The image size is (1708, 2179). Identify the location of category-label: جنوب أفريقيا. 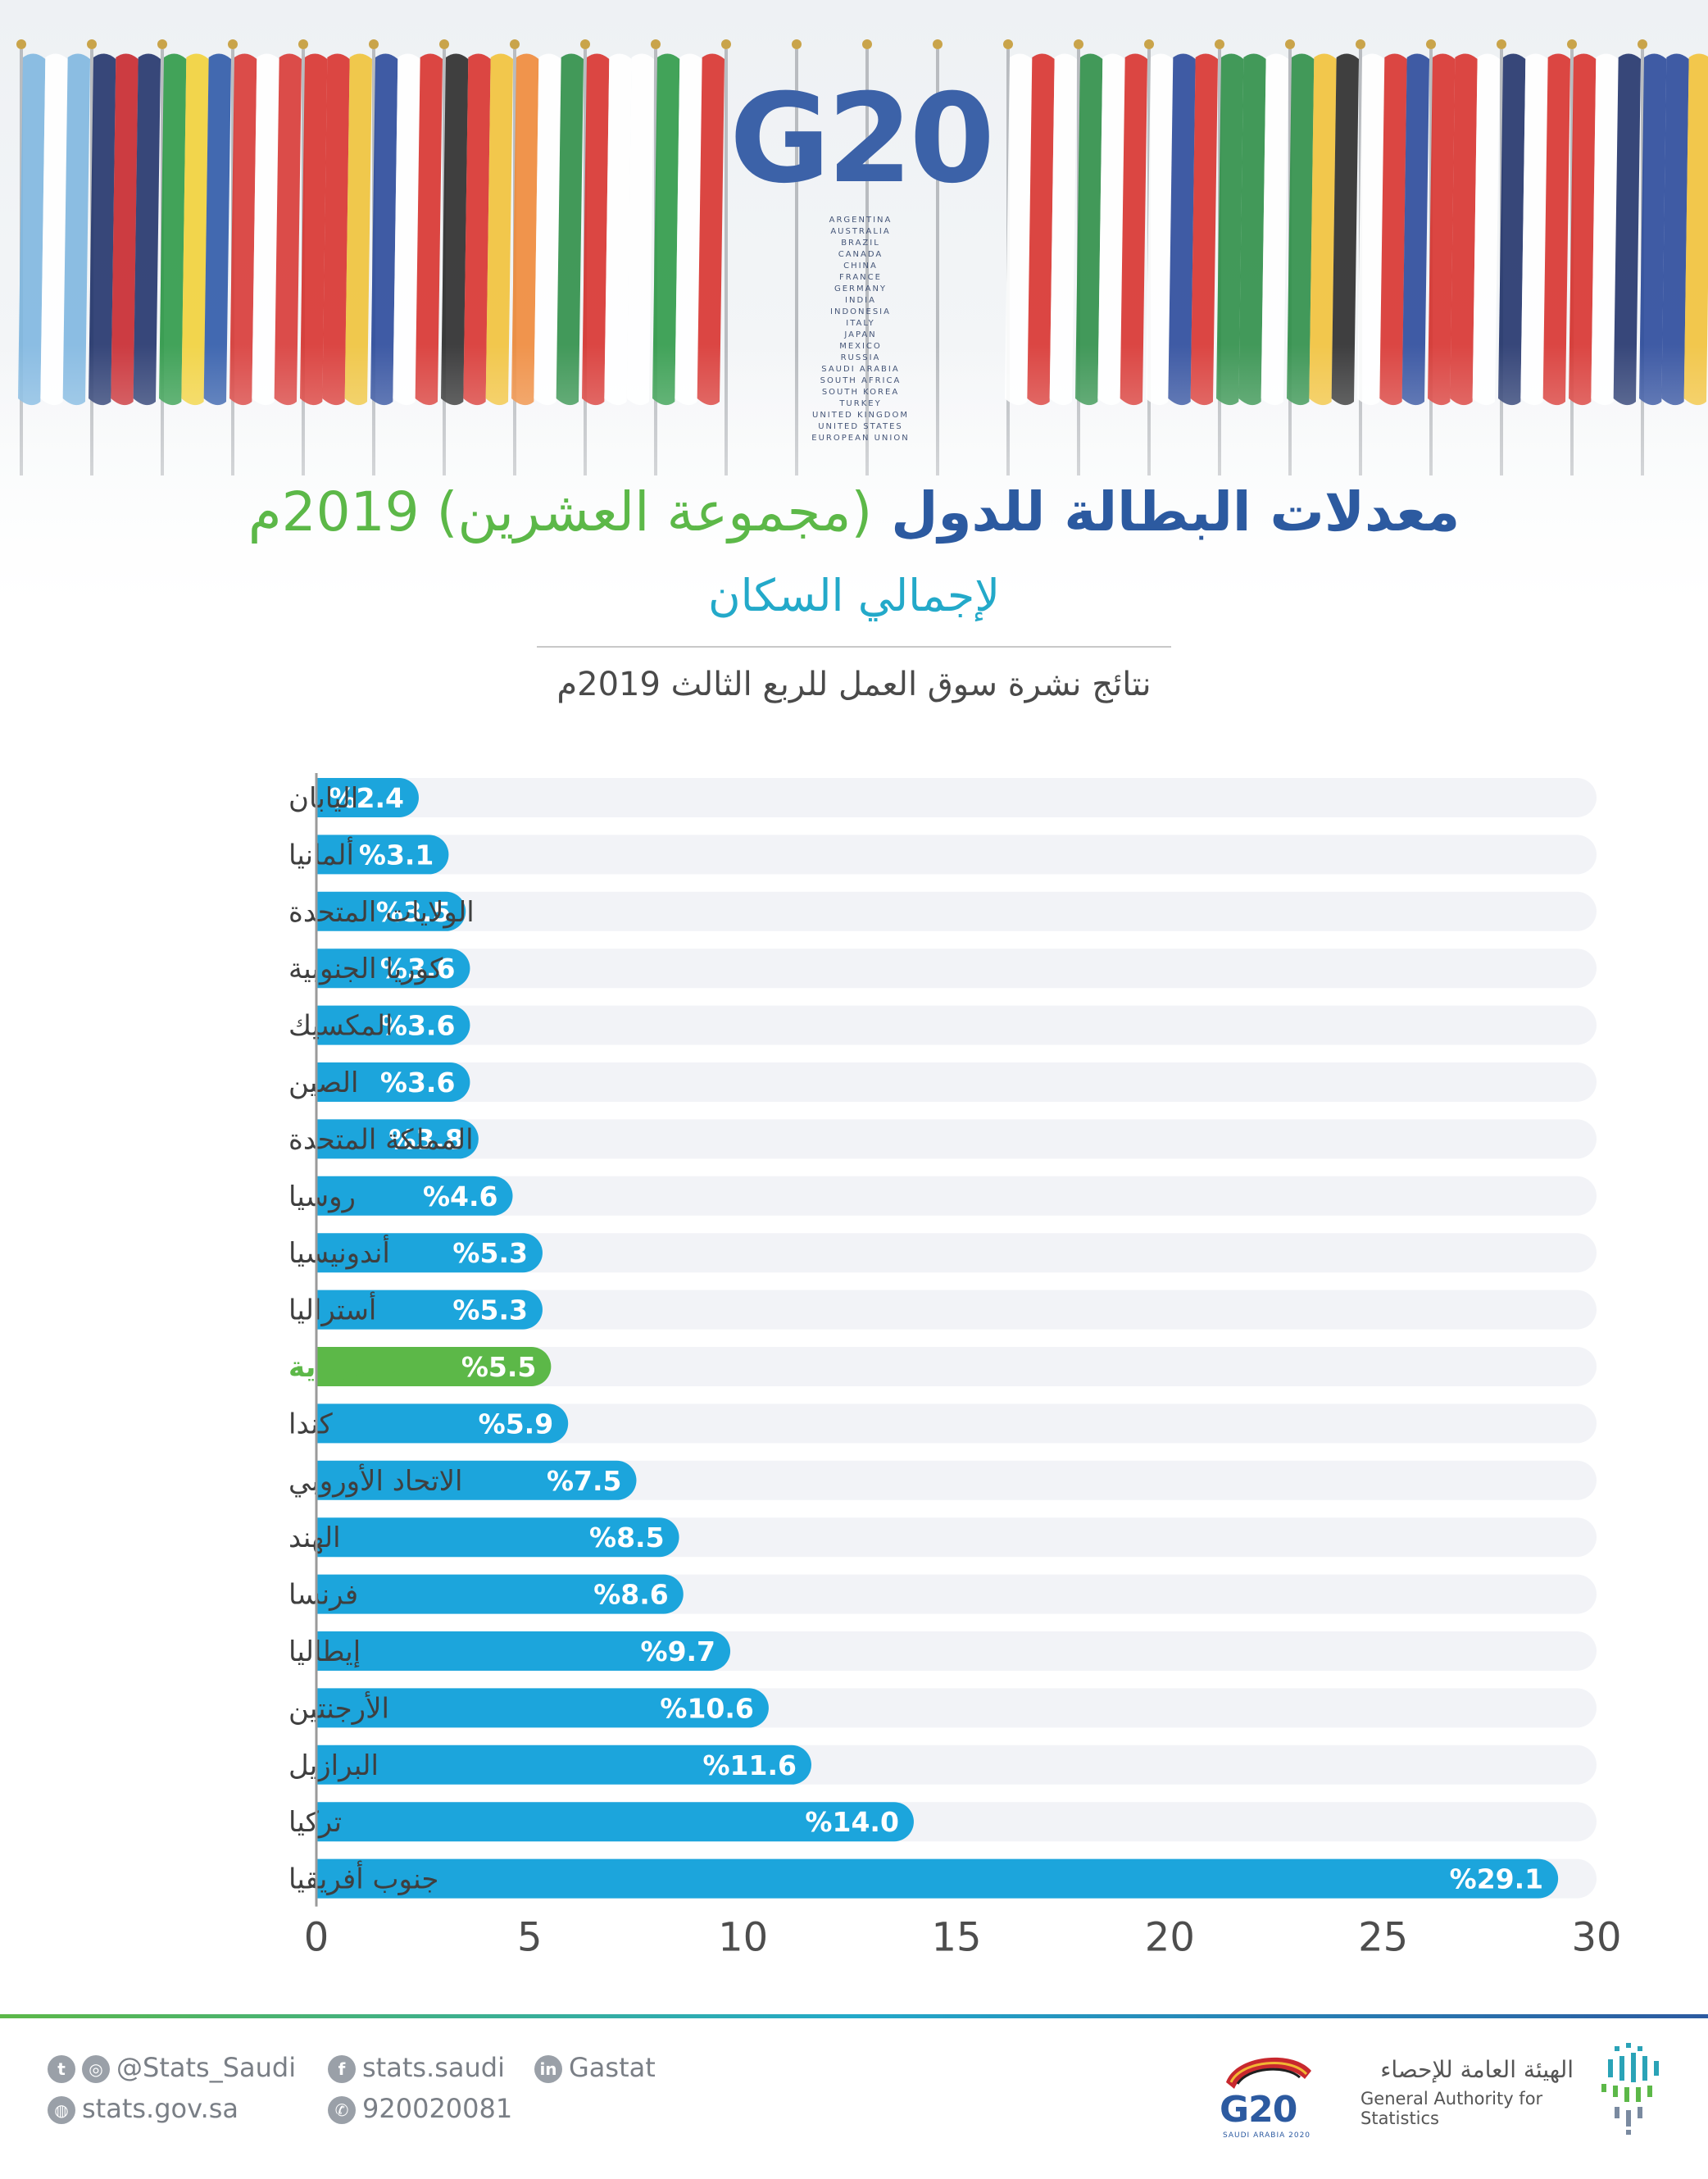
(363, 1878).